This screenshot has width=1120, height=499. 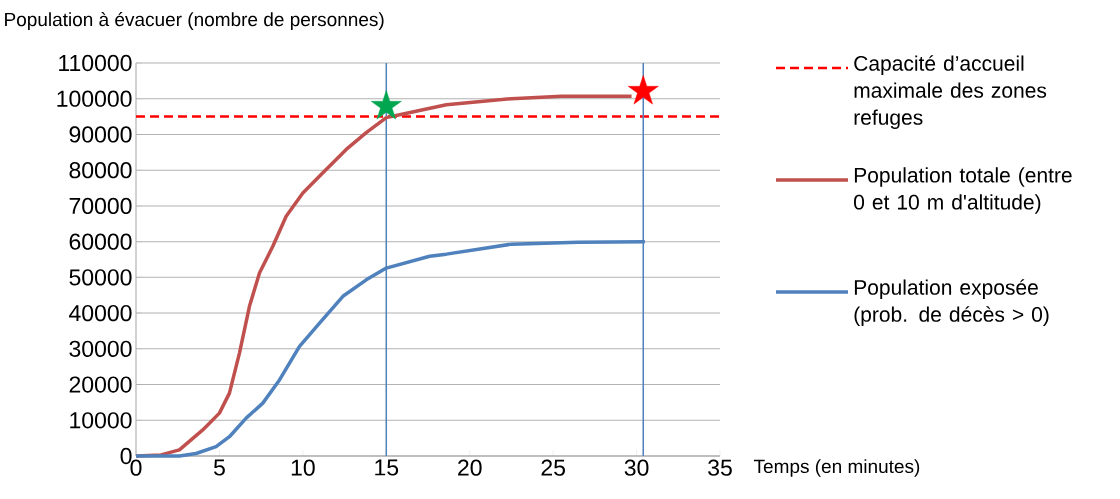 What do you see at coordinates (963, 190) in the screenshot?
I see `legend-label: Population totale (entre 0 et 10 m d'altitude)` at bounding box center [963, 190].